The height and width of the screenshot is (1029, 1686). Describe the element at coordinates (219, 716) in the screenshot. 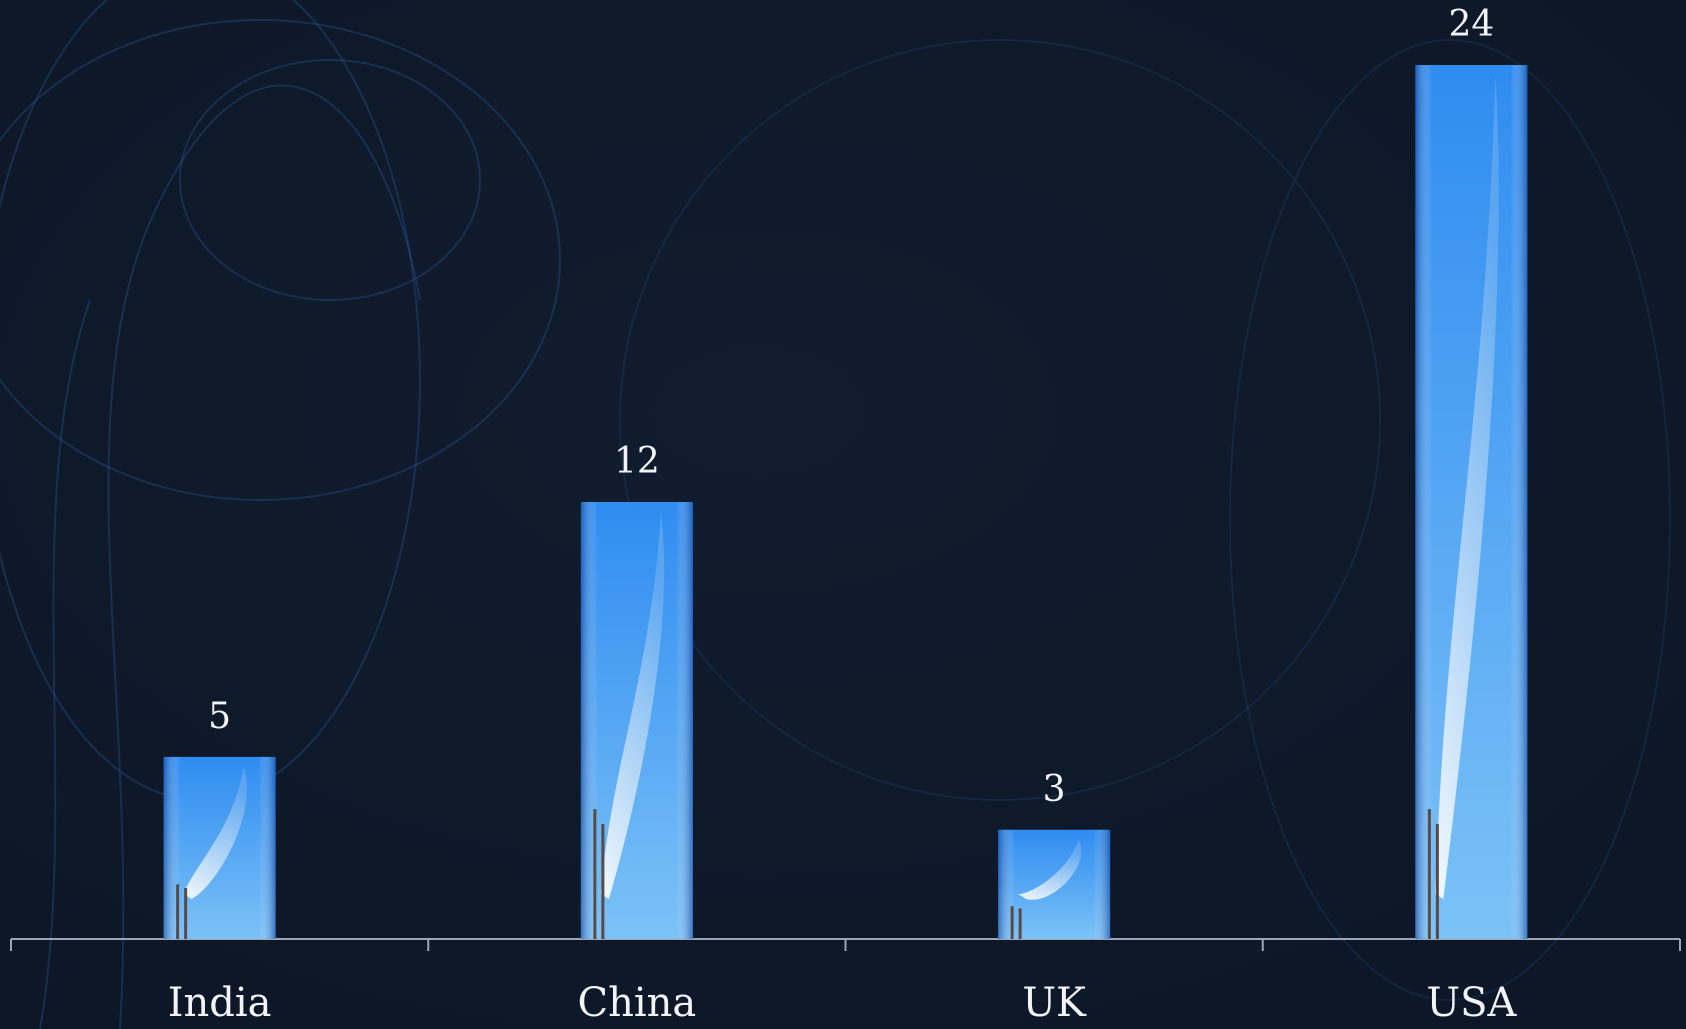

I see `value-label: 5` at that location.